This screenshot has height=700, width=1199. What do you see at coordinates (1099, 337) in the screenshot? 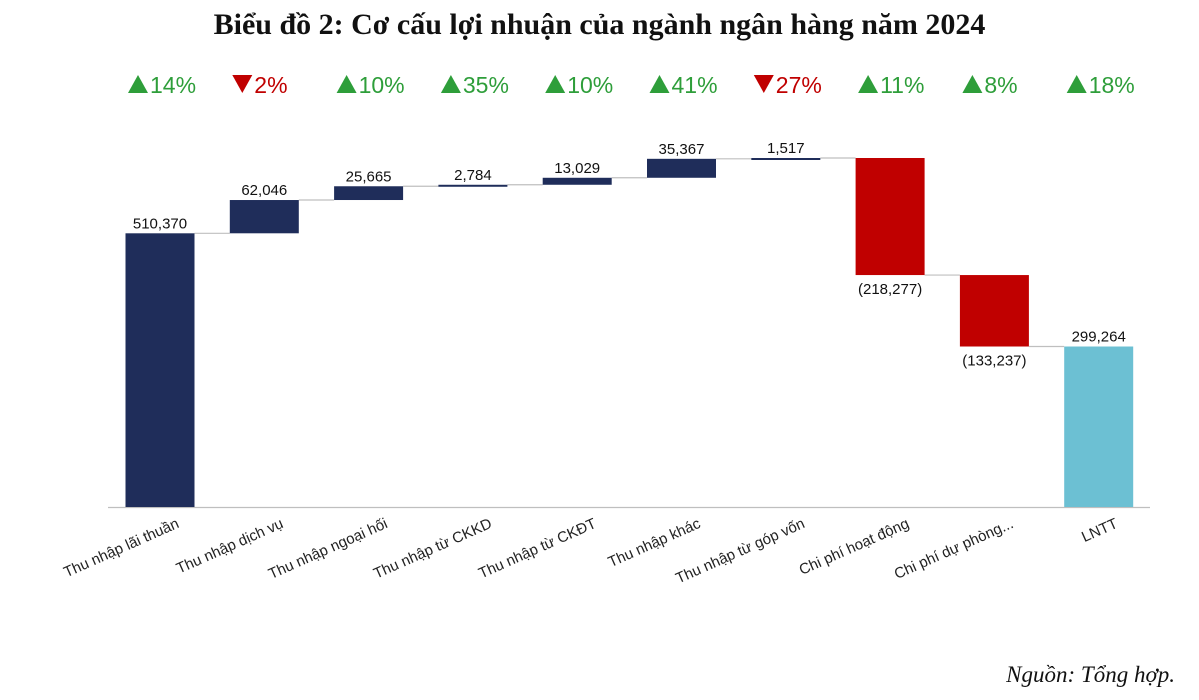
I see `data-label: 299,264` at bounding box center [1099, 337].